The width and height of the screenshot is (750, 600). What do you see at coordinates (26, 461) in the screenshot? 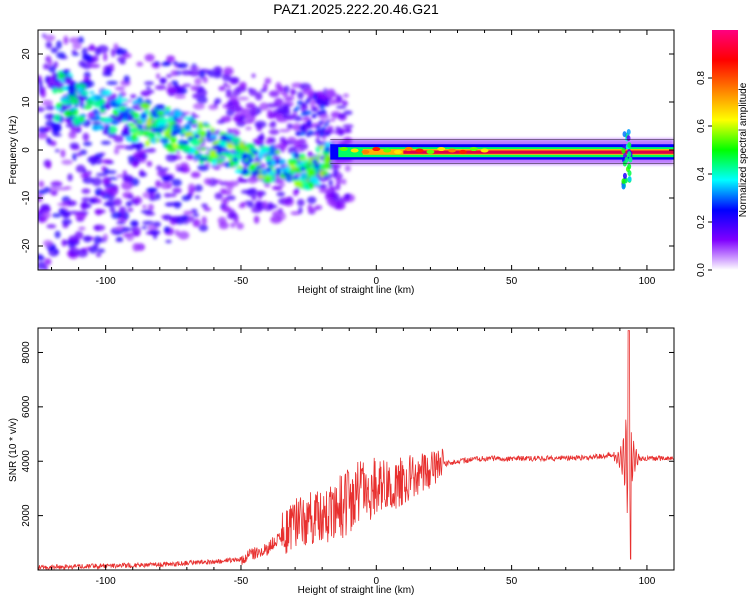
I see `y-tick-label: 4000` at bounding box center [26, 461].